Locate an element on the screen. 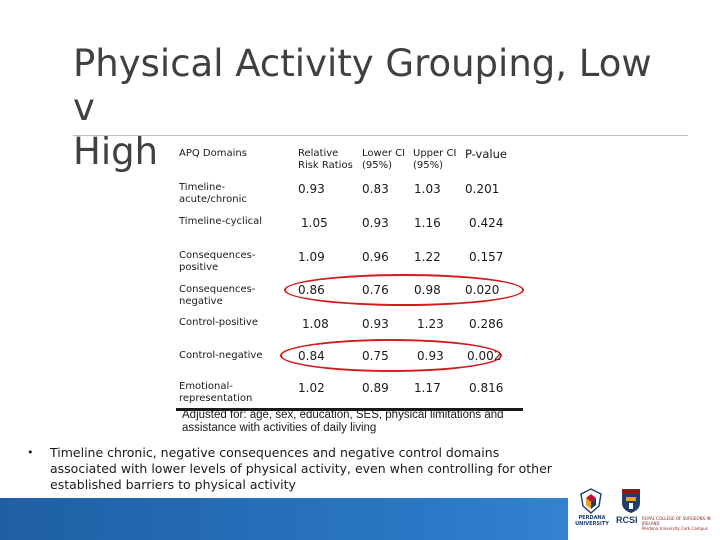 Image resolution: width=720 pixels, height=540 pixels. row-label-line1: Emotional- is located at coordinates (206, 386).